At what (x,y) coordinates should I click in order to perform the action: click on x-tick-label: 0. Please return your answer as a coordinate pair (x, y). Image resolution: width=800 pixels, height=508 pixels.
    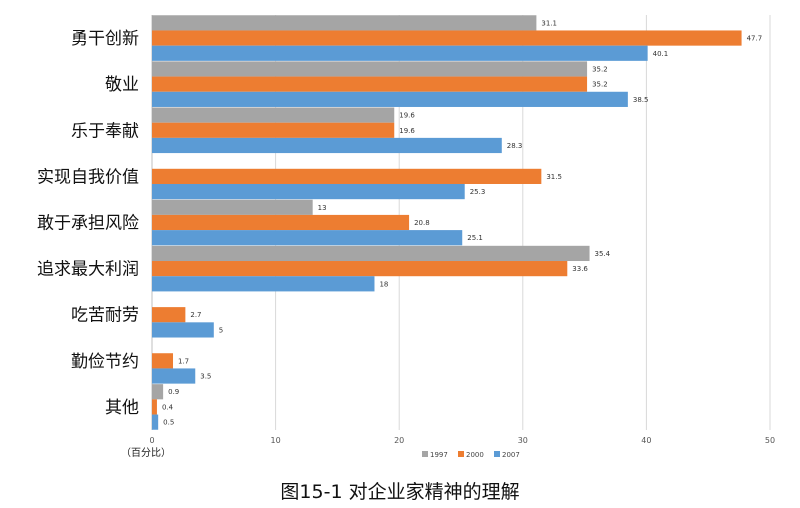
    Looking at the image, I should click on (151, 440).